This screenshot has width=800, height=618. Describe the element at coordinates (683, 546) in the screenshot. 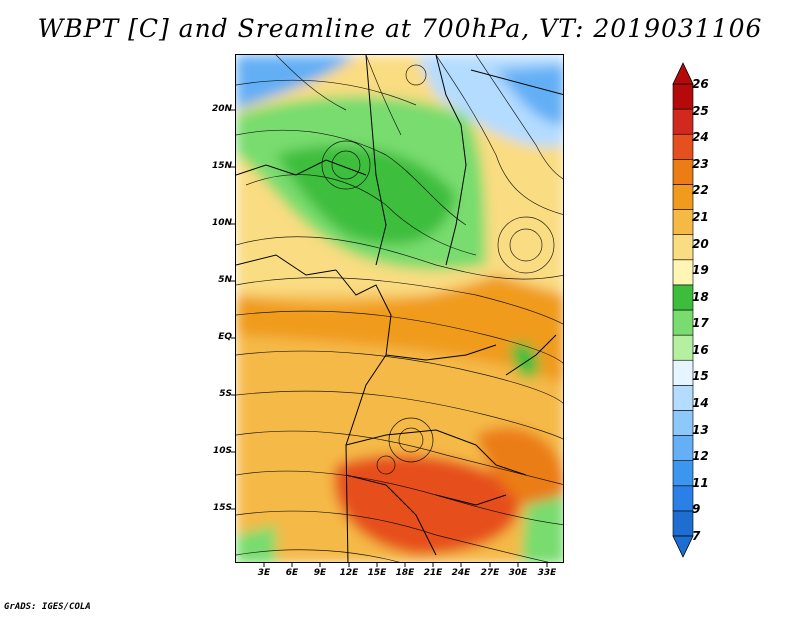

I see `colorbar-bottom-arrow` at that location.